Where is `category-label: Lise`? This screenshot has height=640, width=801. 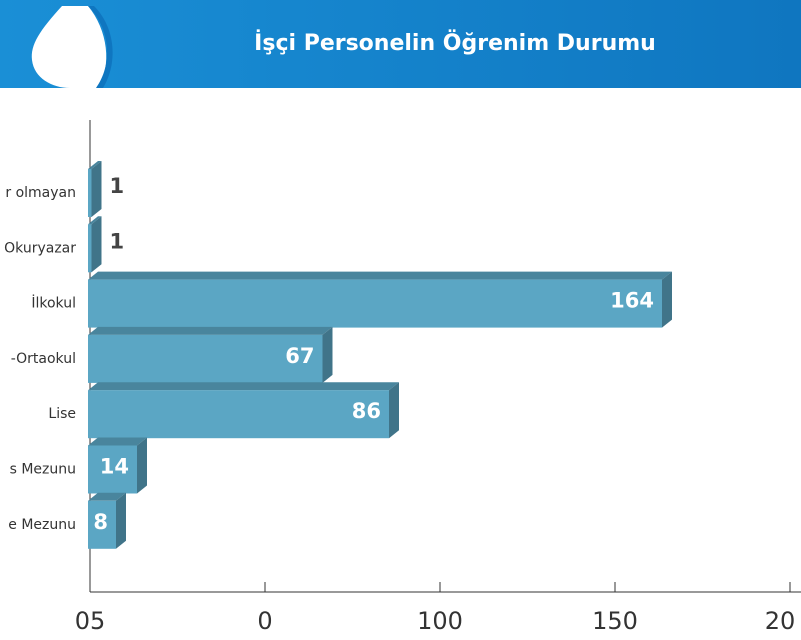 category-label: Lise is located at coordinates (62, 414).